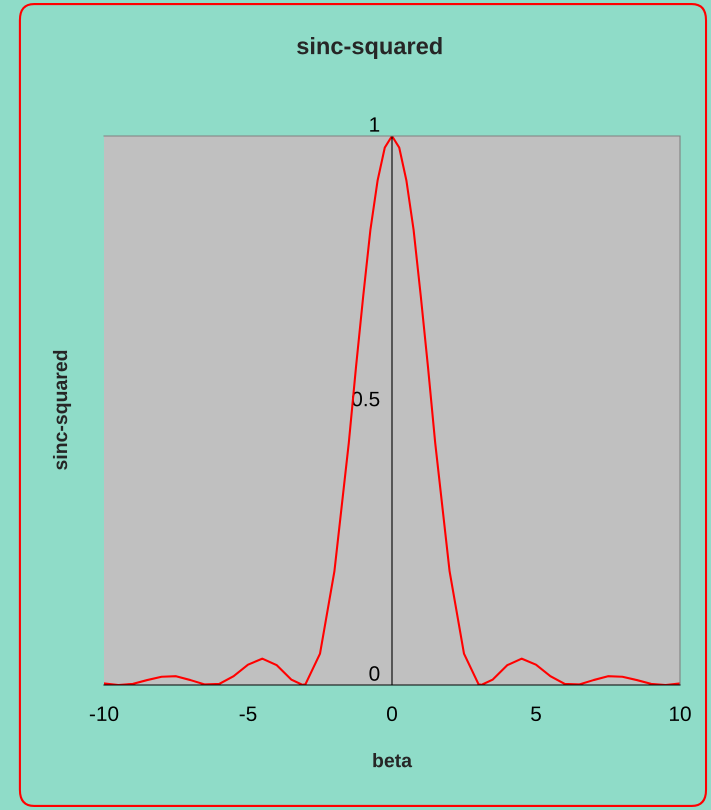 The image size is (711, 810). Describe the element at coordinates (369, 48) in the screenshot. I see `chart-title: sinc-squared` at that location.